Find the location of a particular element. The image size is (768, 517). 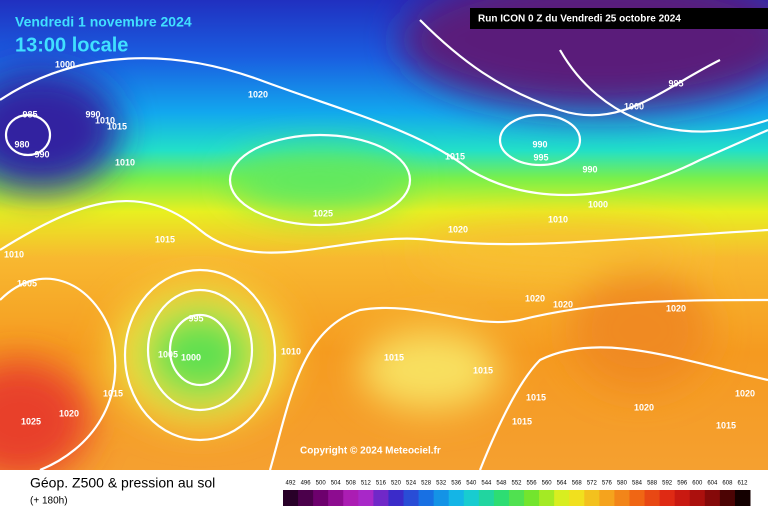

scale-label: 588 is located at coordinates (652, 484).